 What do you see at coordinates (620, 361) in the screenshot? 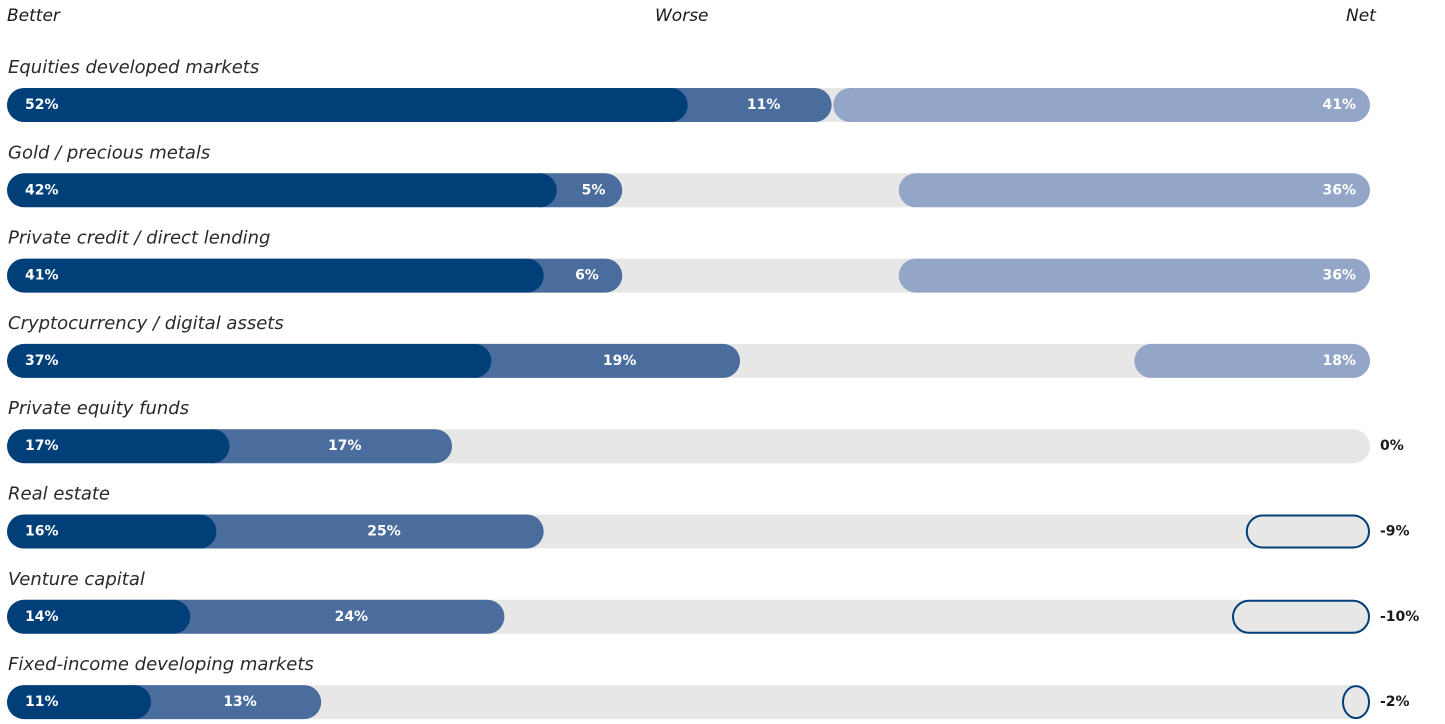
I see `data-label-worse: 19%` at bounding box center [620, 361].